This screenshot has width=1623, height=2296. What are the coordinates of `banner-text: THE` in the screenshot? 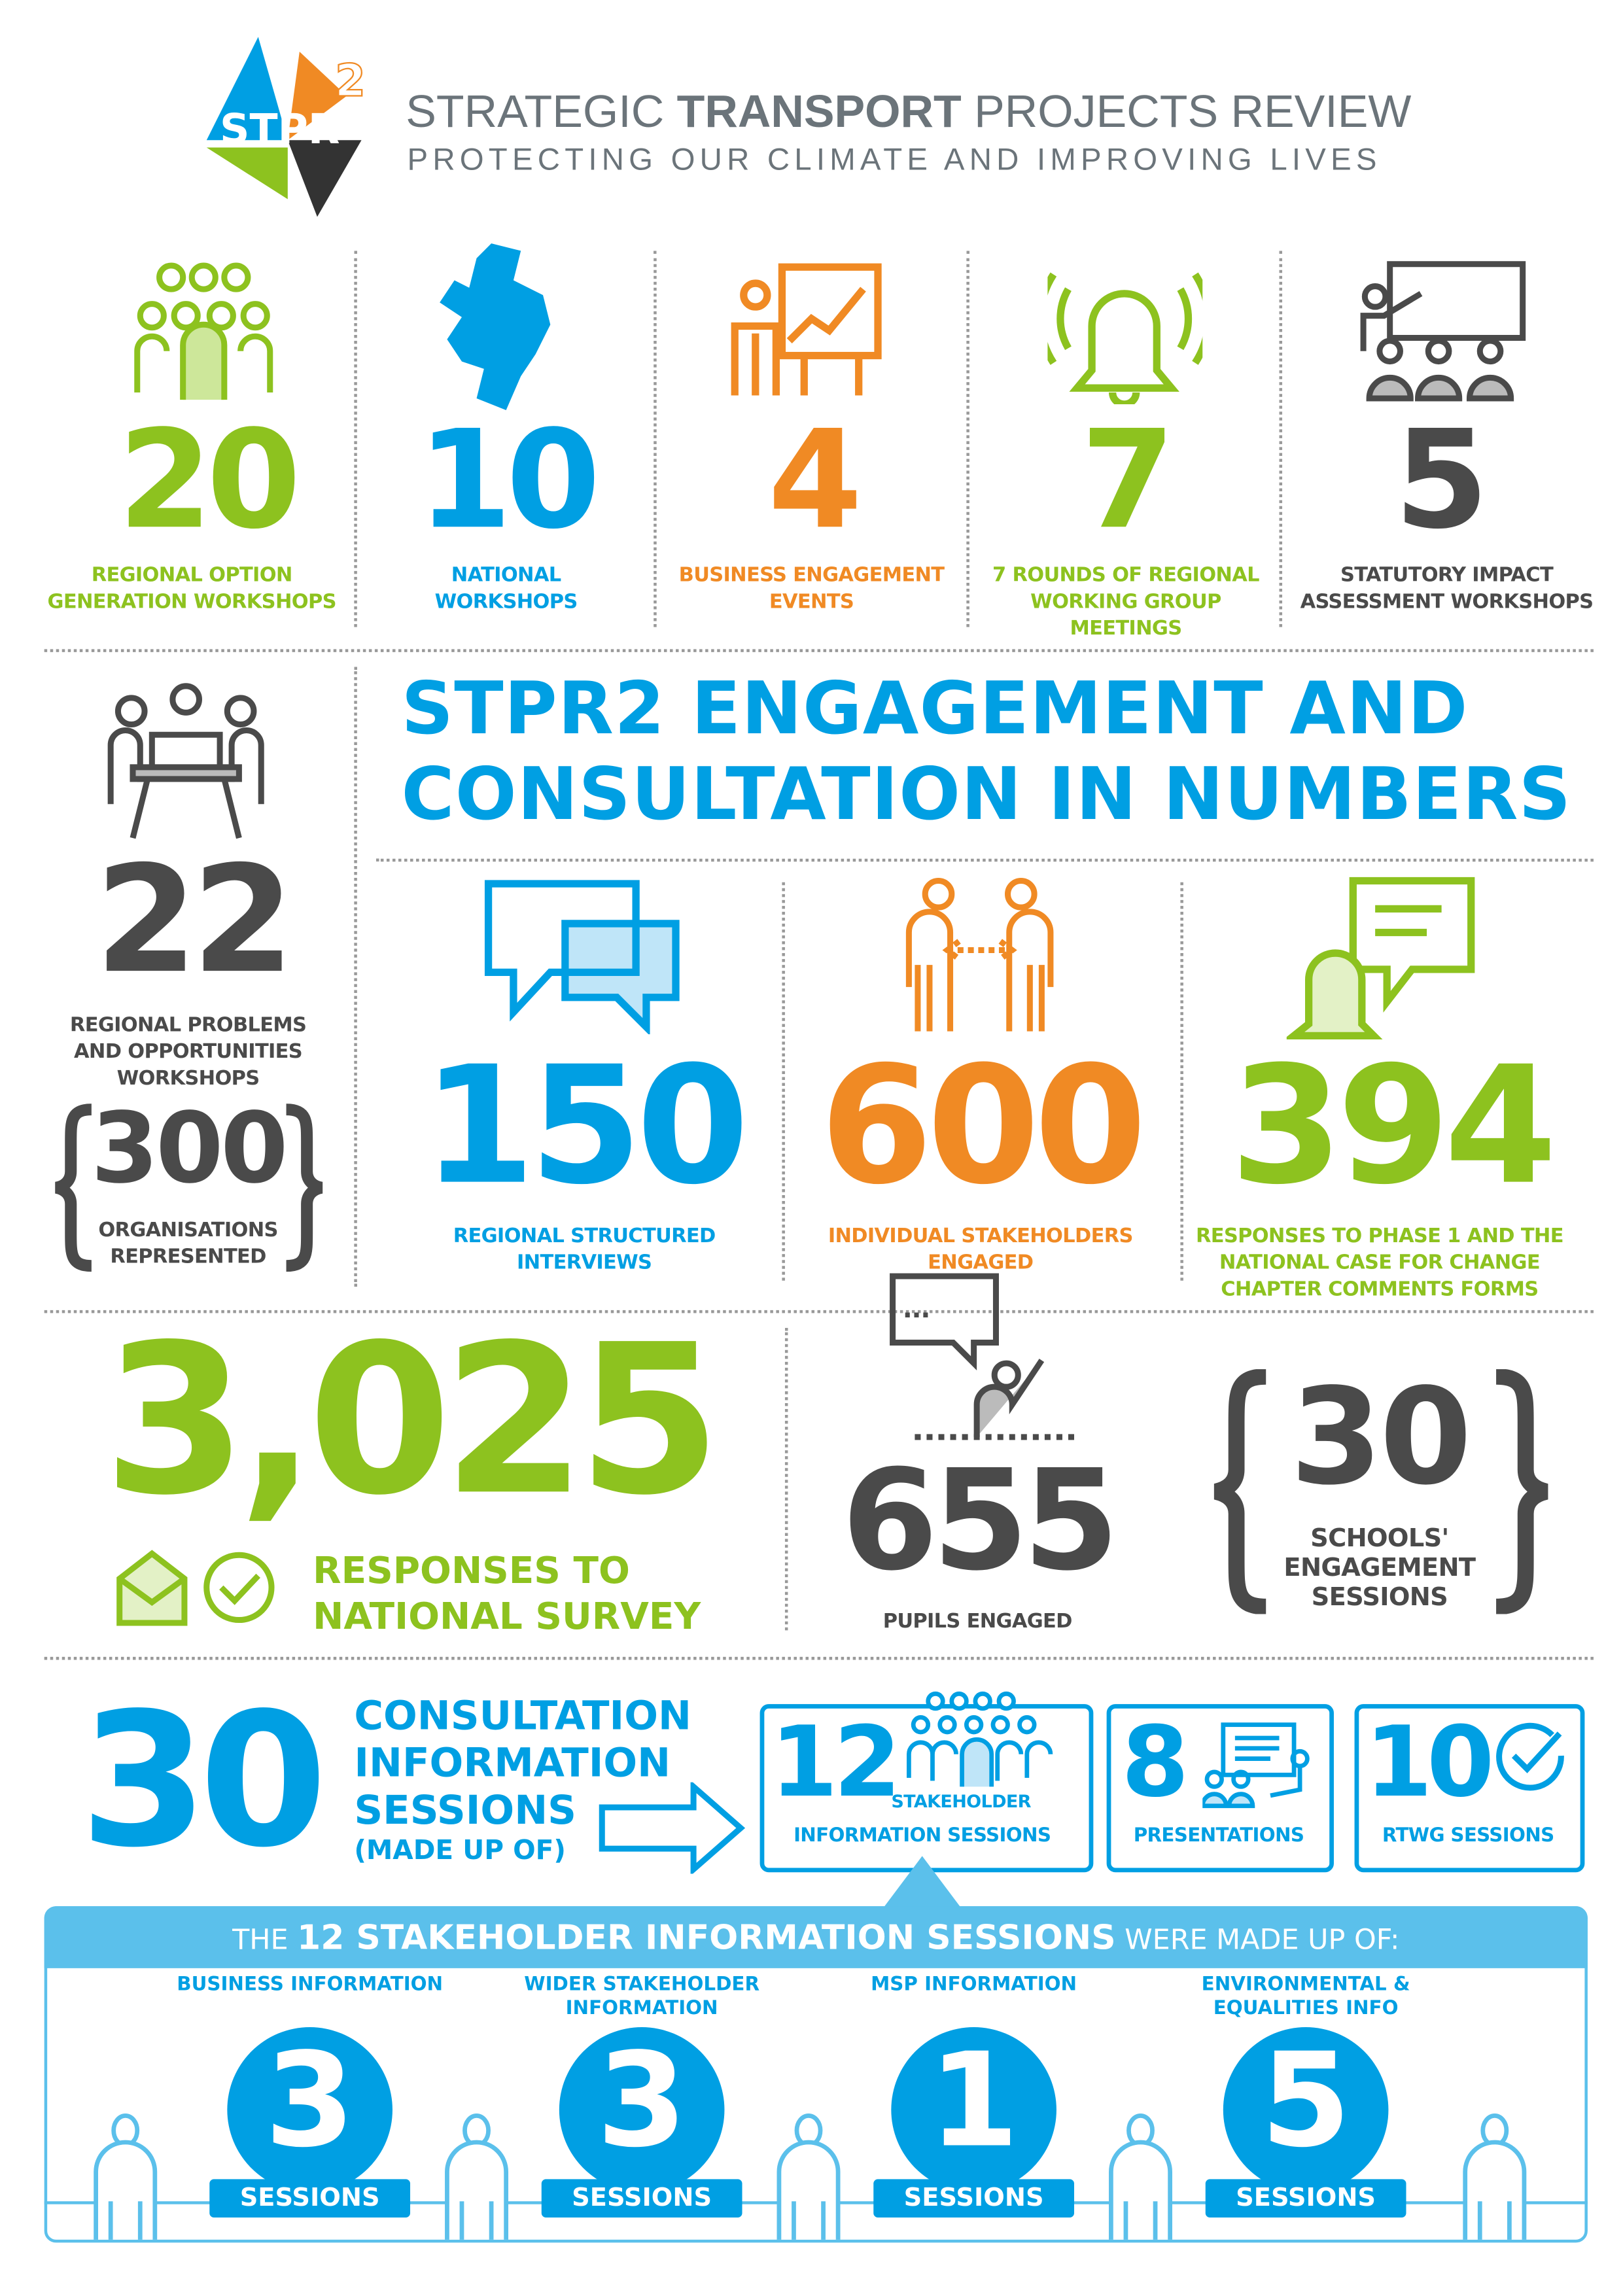 It's located at (265, 1940).